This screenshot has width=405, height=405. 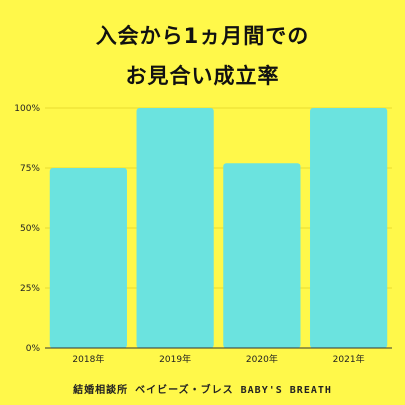 I want to click on y-tick-label: 0%, so click(x=33, y=349).